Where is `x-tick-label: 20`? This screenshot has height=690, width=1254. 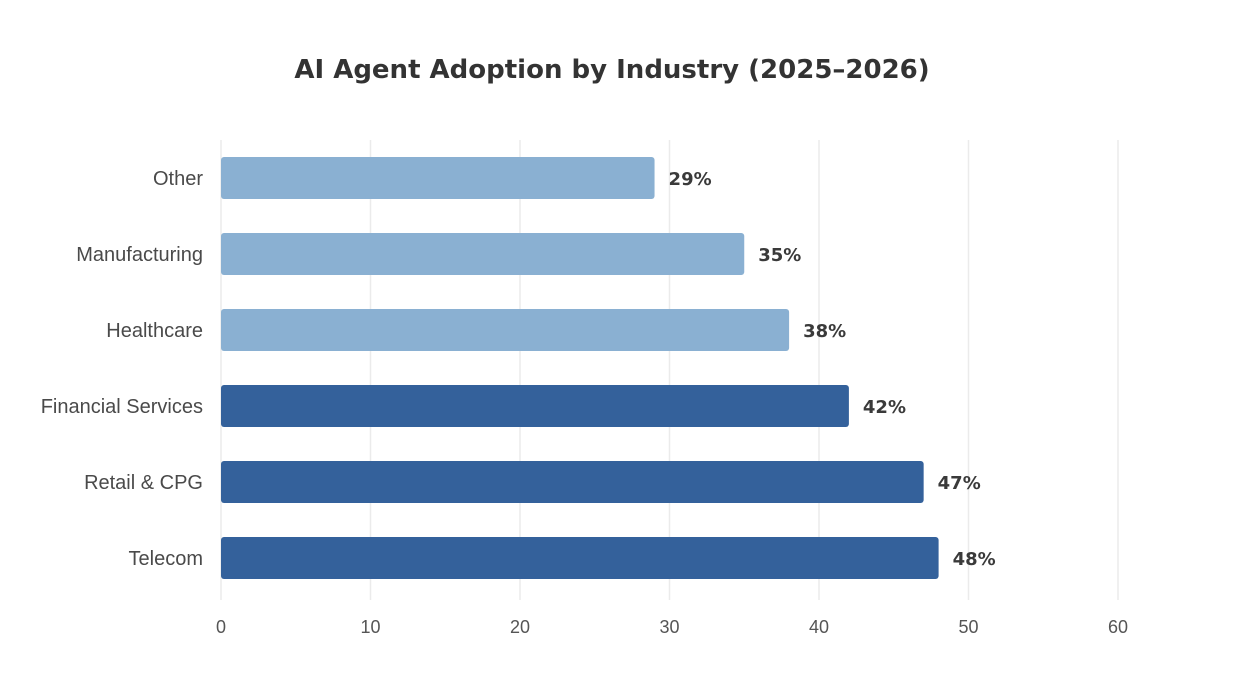 x-tick-label: 20 is located at coordinates (520, 627).